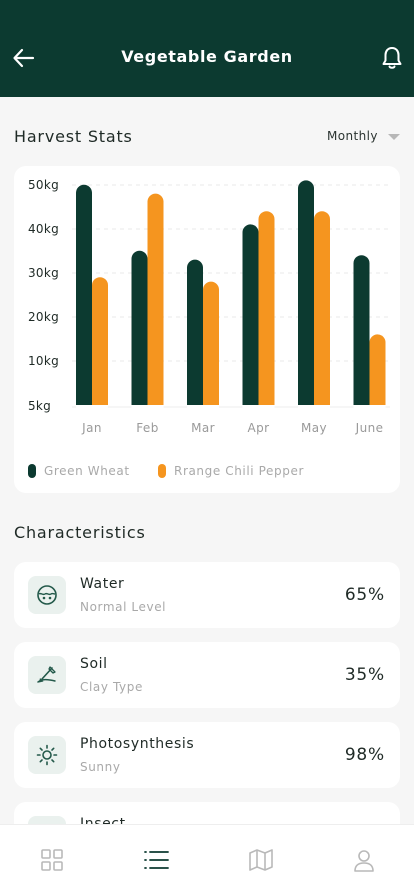 This screenshot has height=896, width=414. Describe the element at coordinates (239, 471) in the screenshot. I see `legend-label: Rrange Chili Pepper` at that location.